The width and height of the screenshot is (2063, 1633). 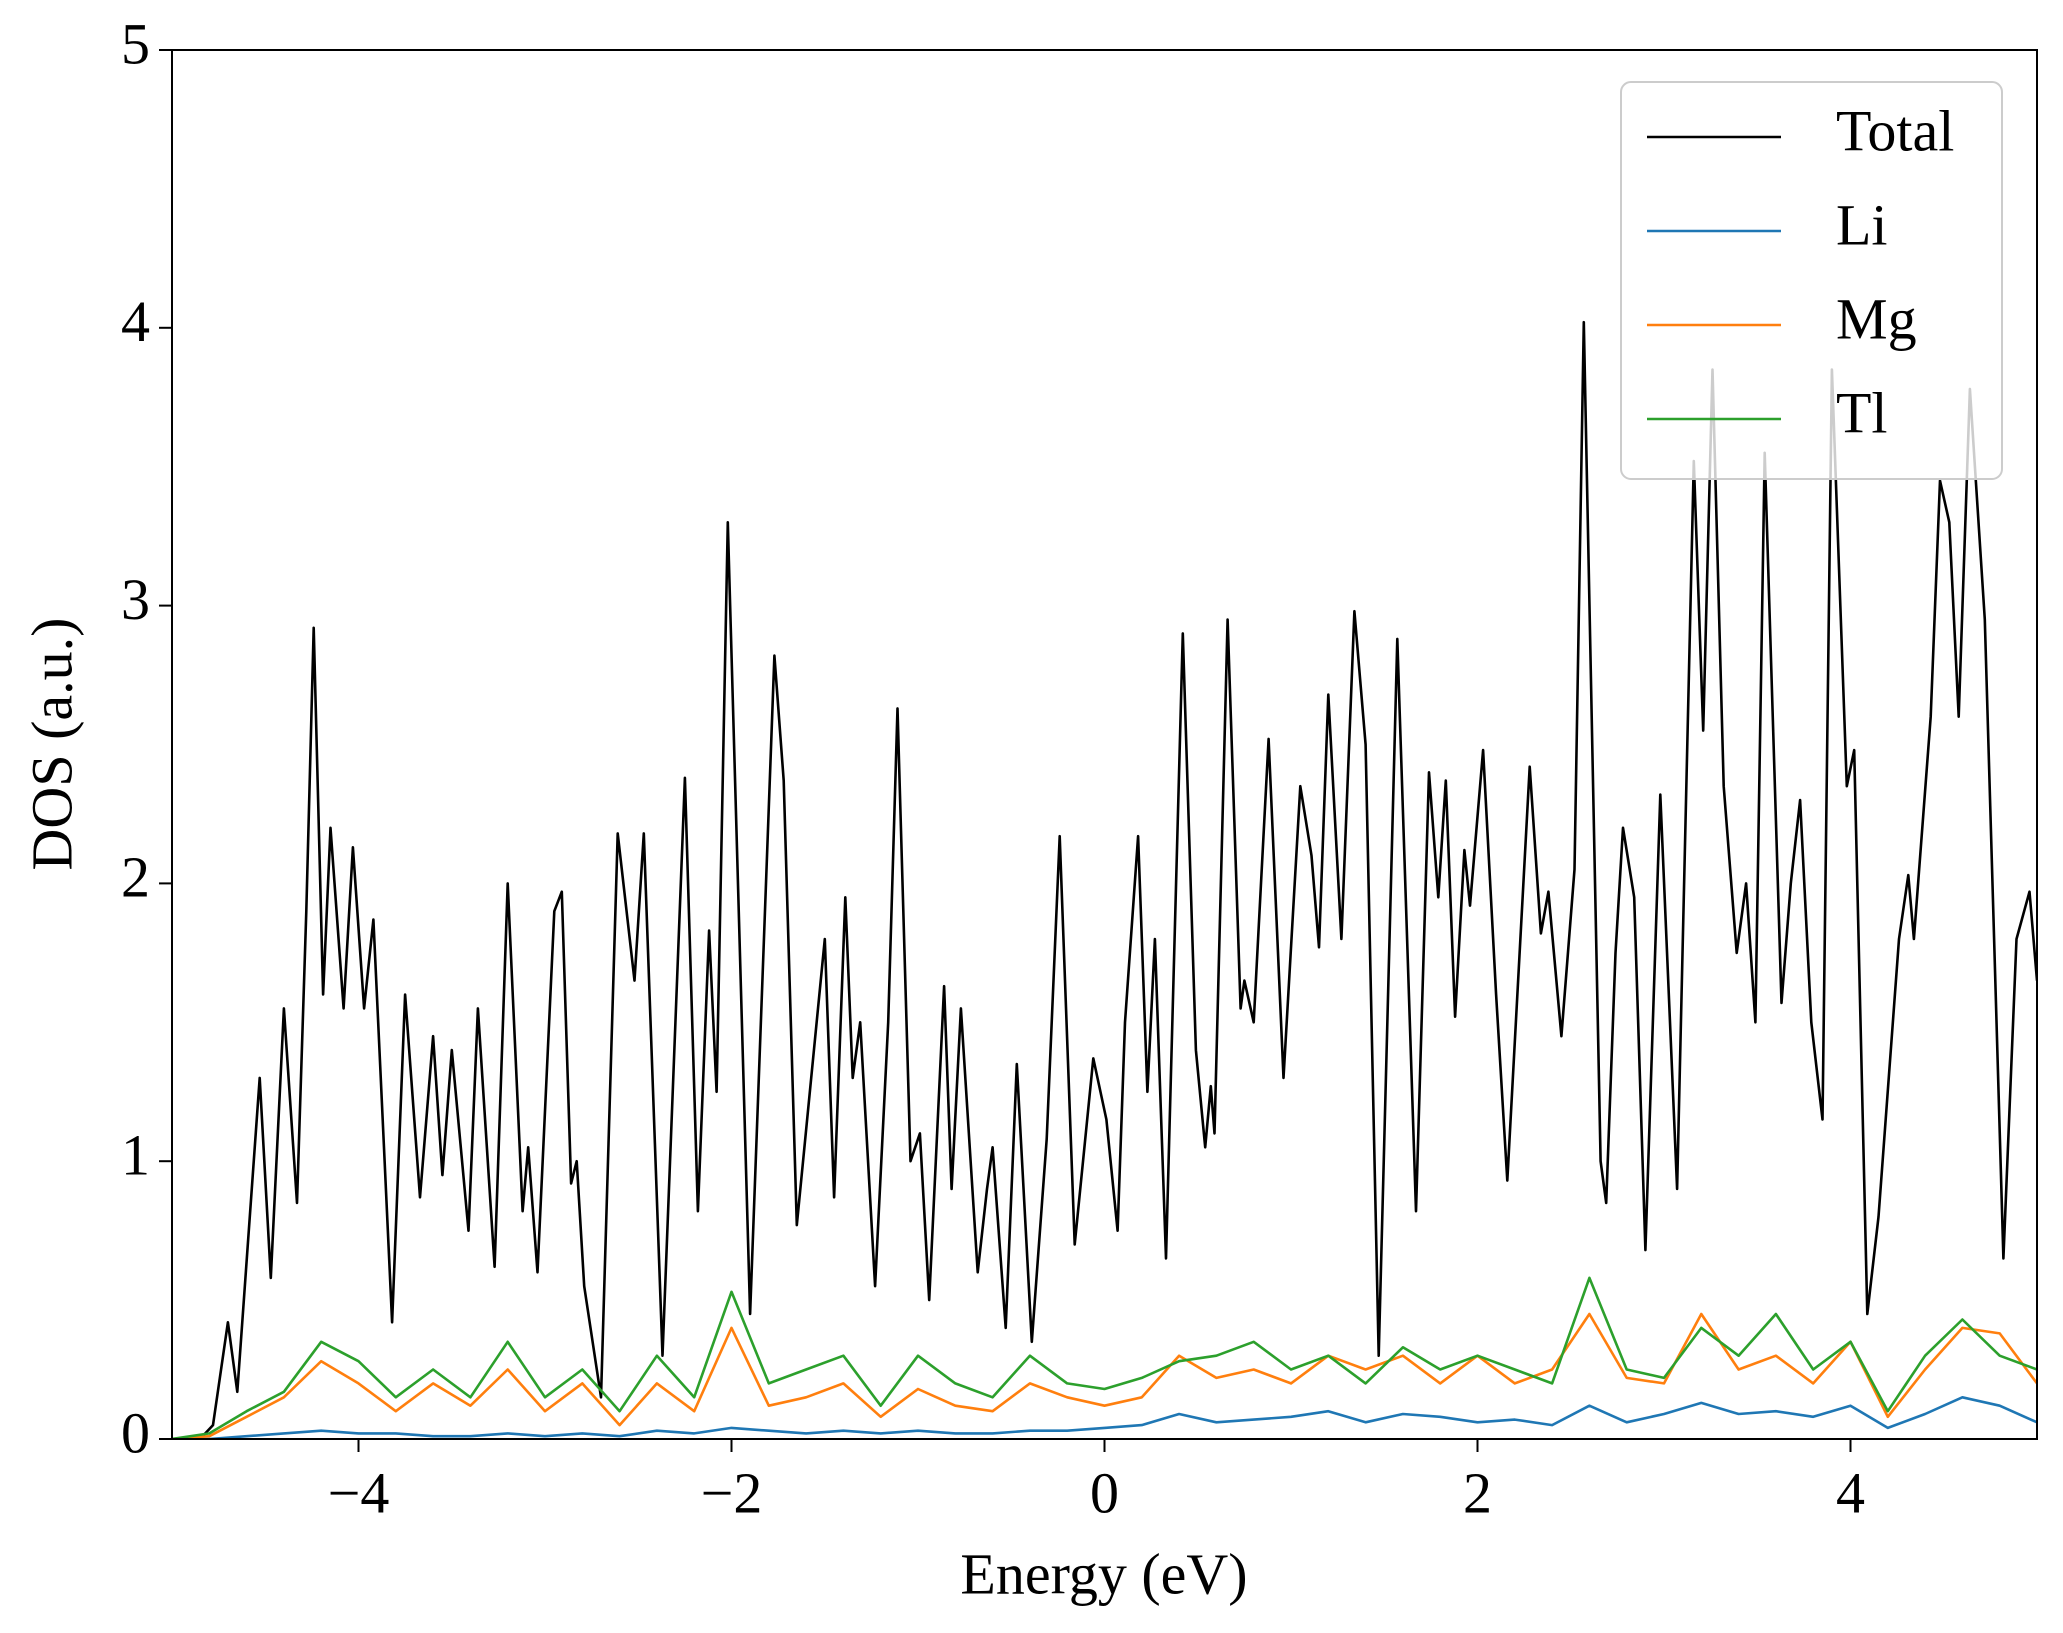 I want to click on y-tick-label: 3, so click(x=135, y=599).